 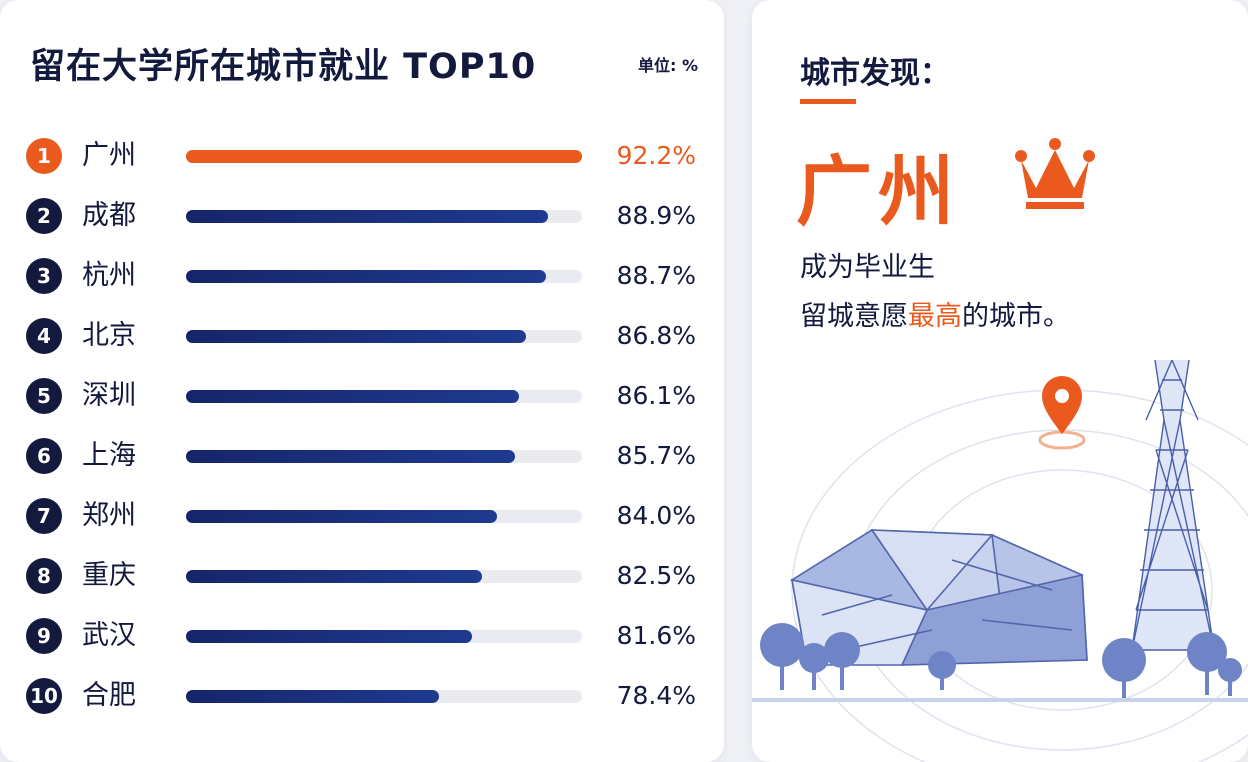 I want to click on ranking-row: 1 广州 92.2%, so click(x=362, y=157).